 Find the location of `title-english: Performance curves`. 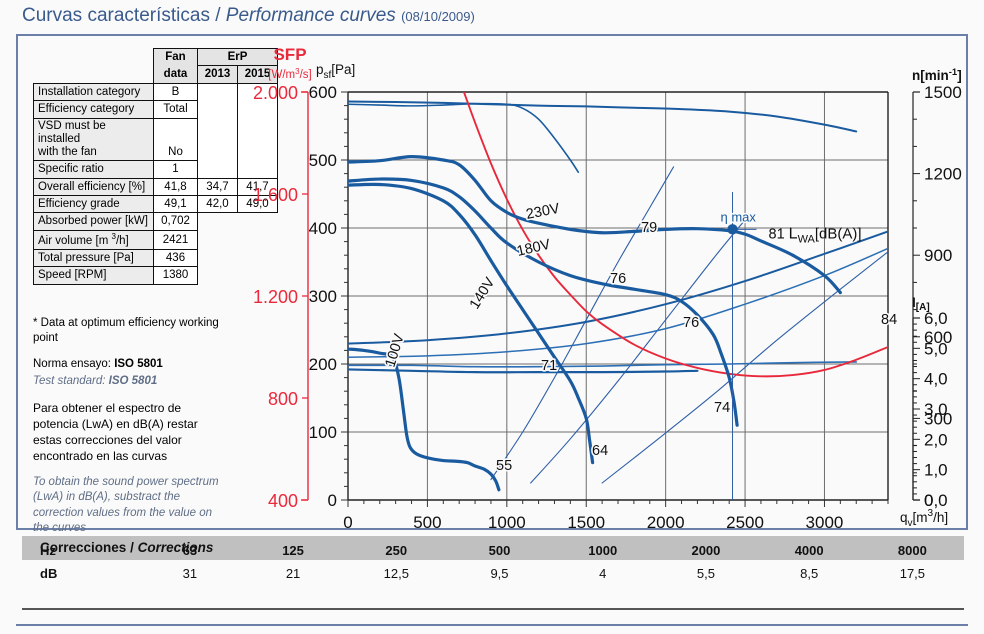

title-english: Performance curves is located at coordinates (310, 15).